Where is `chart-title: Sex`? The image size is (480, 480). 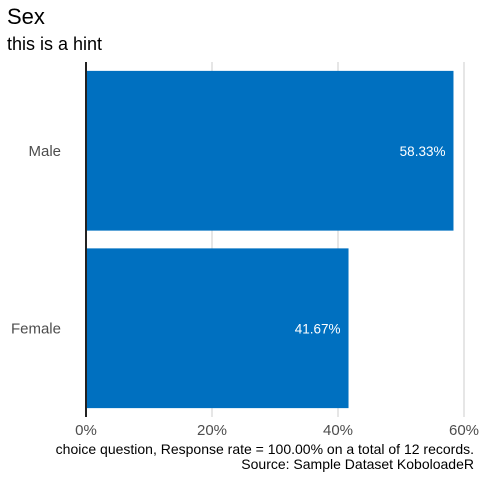 chart-title: Sex is located at coordinates (26, 16).